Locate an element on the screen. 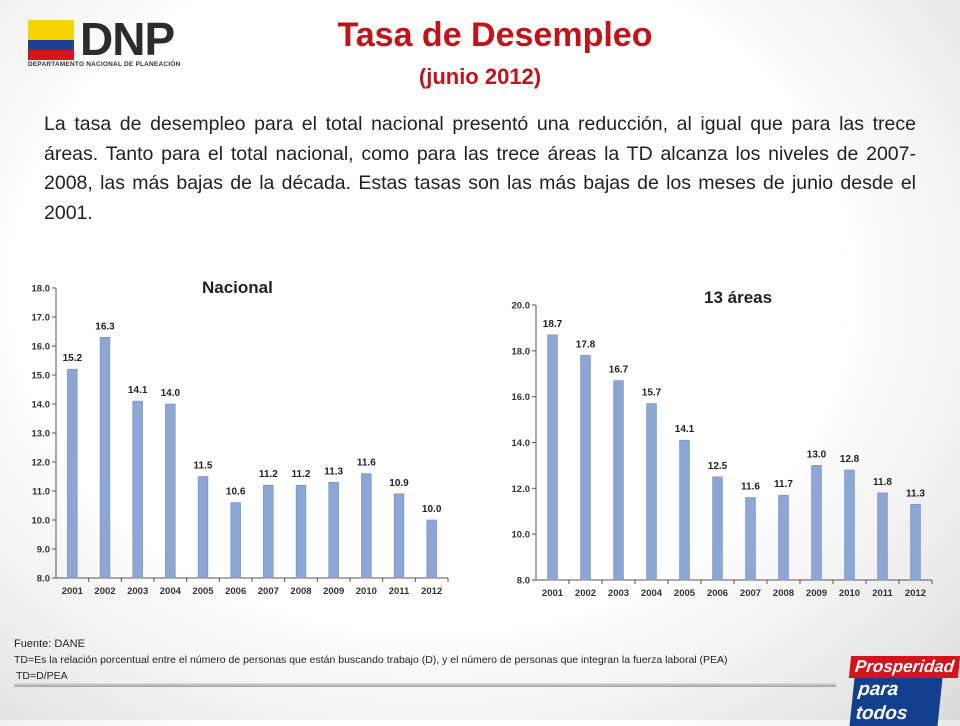 The width and height of the screenshot is (960, 726). x-tick-label: 2001 is located at coordinates (553, 593).